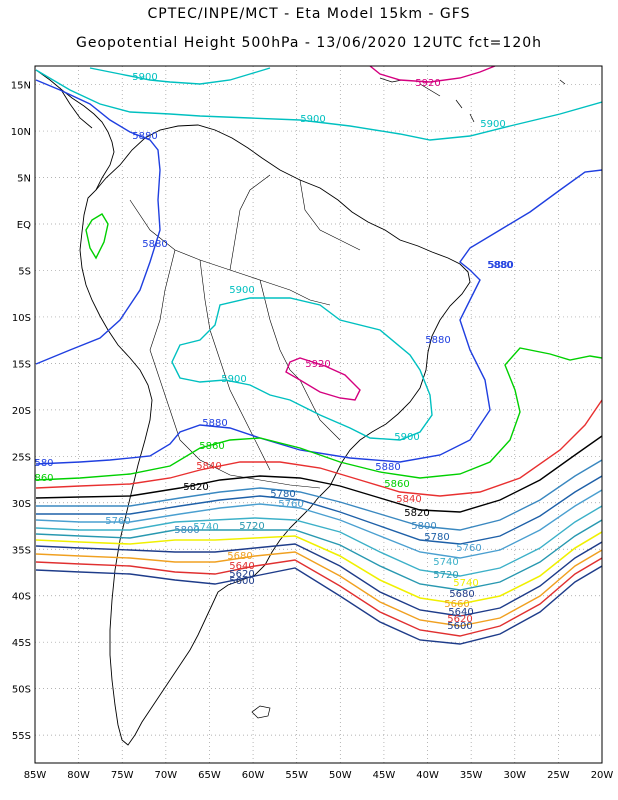  I want to click on contour-label: 5680, so click(239, 556).